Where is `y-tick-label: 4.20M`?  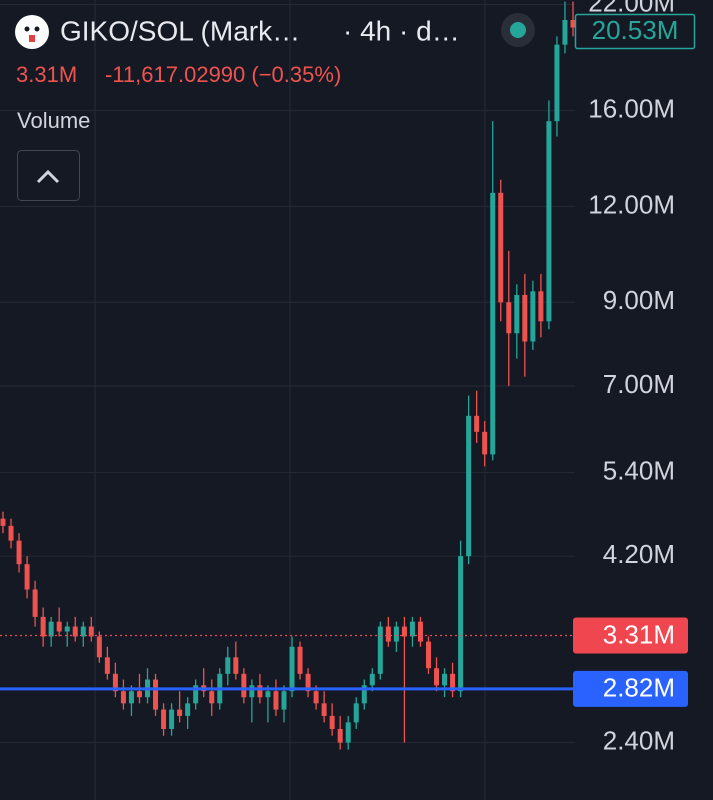
y-tick-label: 4.20M is located at coordinates (639, 554).